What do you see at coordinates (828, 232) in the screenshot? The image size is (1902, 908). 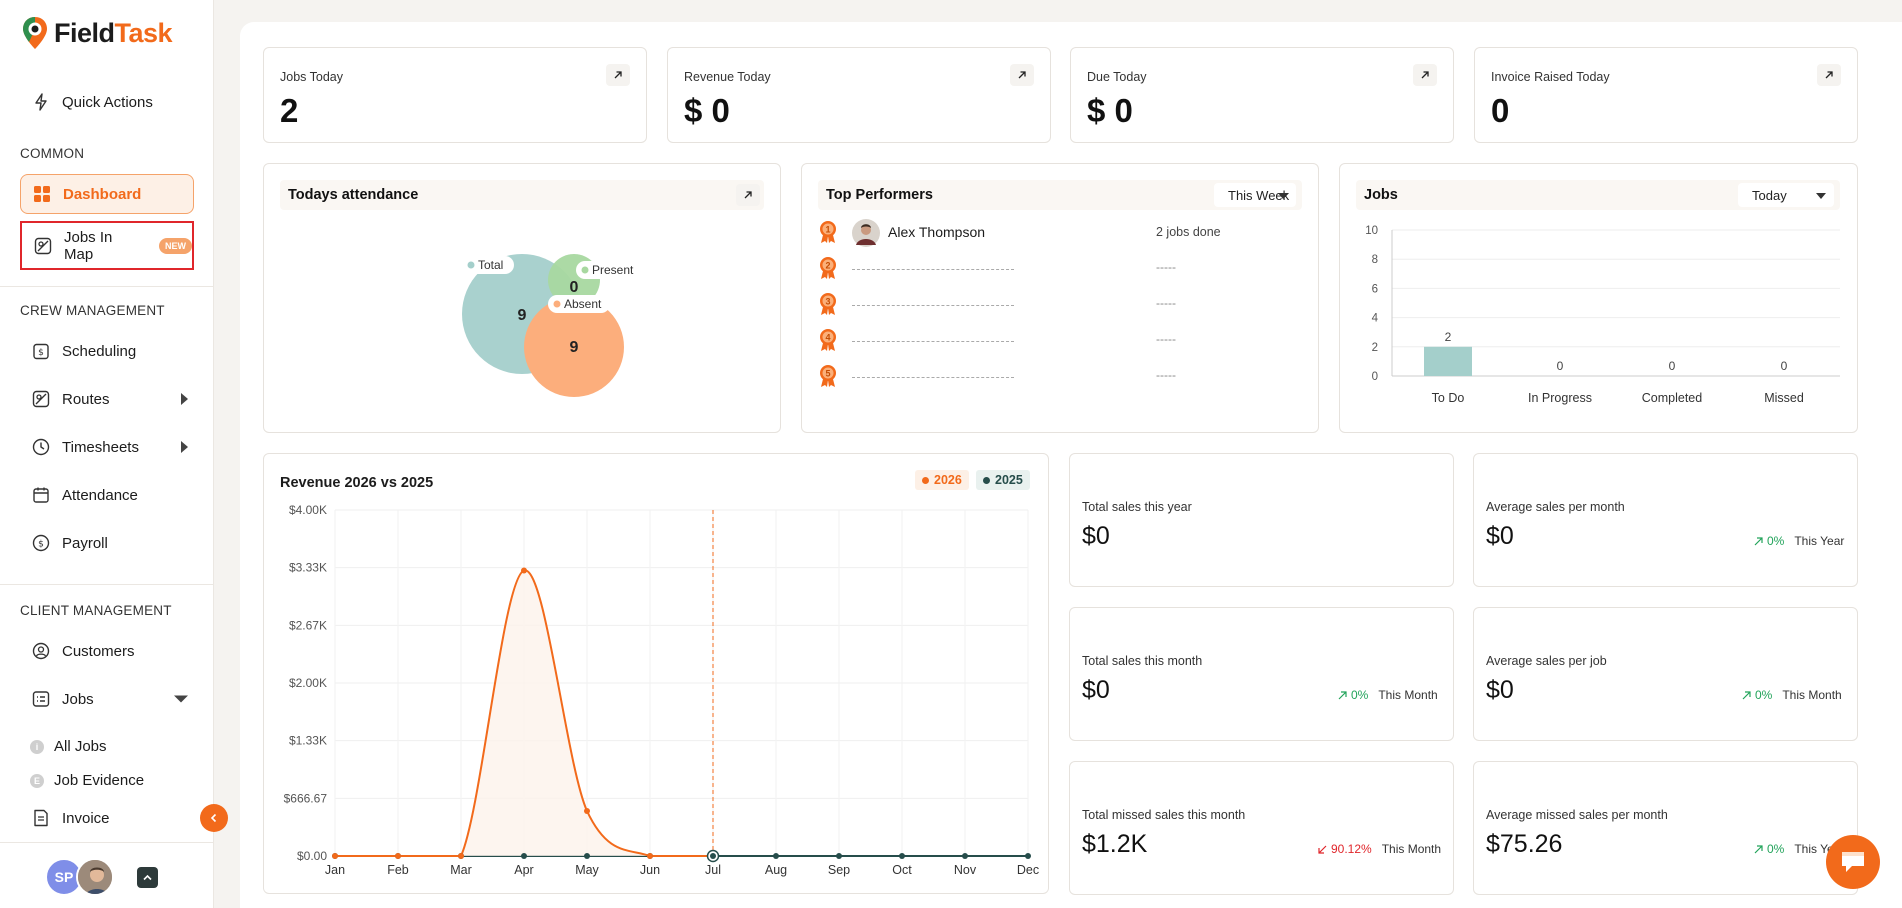 I see `rank-medal-icon: 1` at bounding box center [828, 232].